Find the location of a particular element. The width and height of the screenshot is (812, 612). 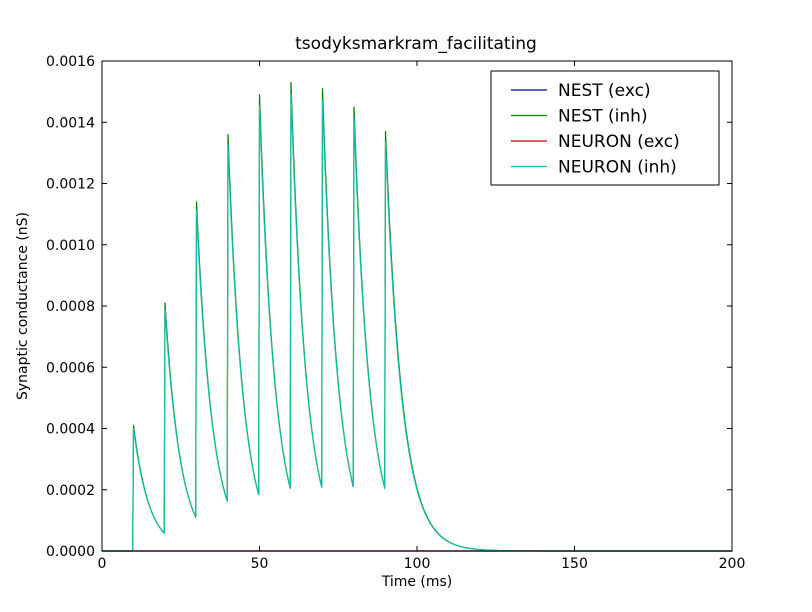

legend-label: NEURON (exc) is located at coordinates (619, 142).